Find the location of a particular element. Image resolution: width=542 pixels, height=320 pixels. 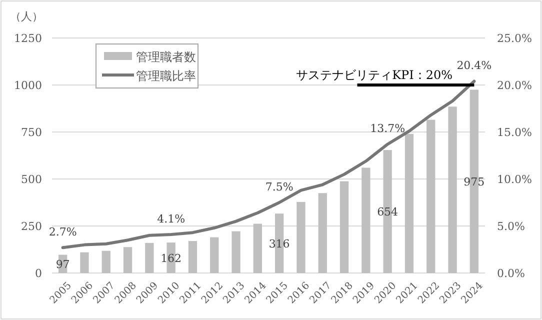

data-label: 4.1% is located at coordinates (171, 219).